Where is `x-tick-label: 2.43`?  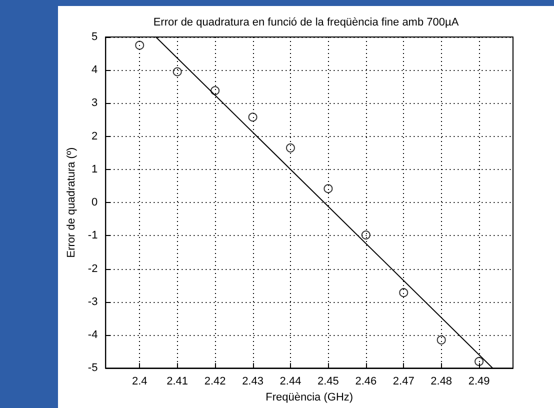
x-tick-label: 2.43 is located at coordinates (253, 382).